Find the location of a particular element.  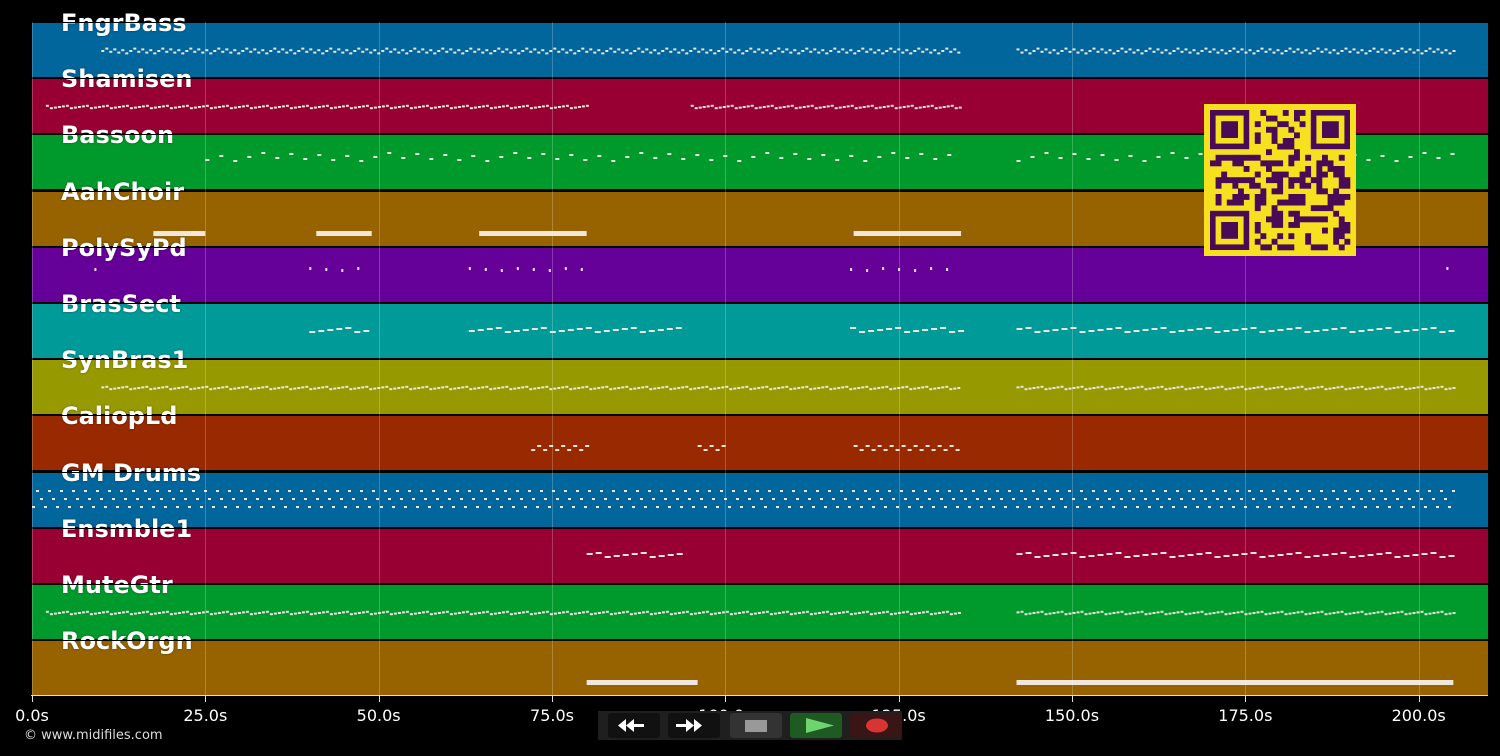

time-tick-label: 150.0s is located at coordinates (1072, 715).